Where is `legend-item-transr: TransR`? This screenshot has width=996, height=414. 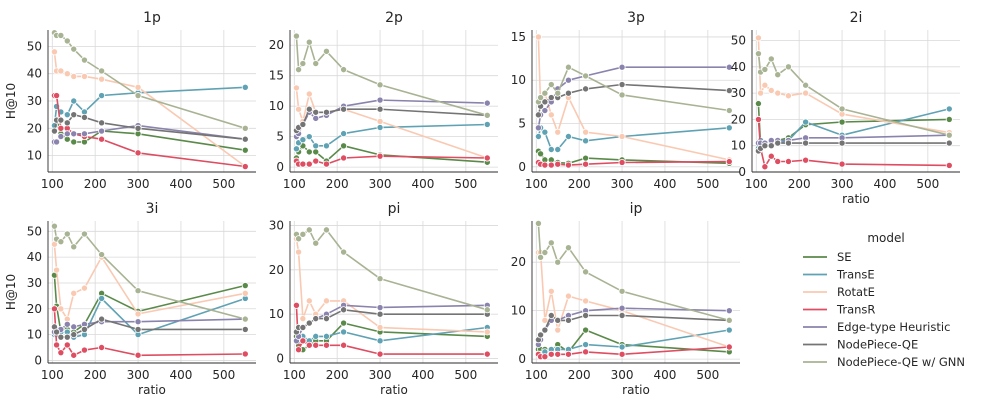 legend-item-transr: TransR is located at coordinates (839, 310).